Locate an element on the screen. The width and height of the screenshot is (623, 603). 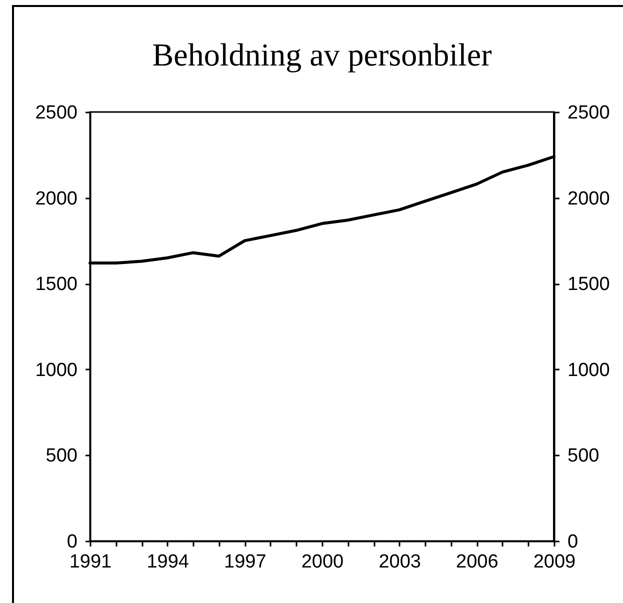
y2-tick-label: 2500 is located at coordinates (589, 113).